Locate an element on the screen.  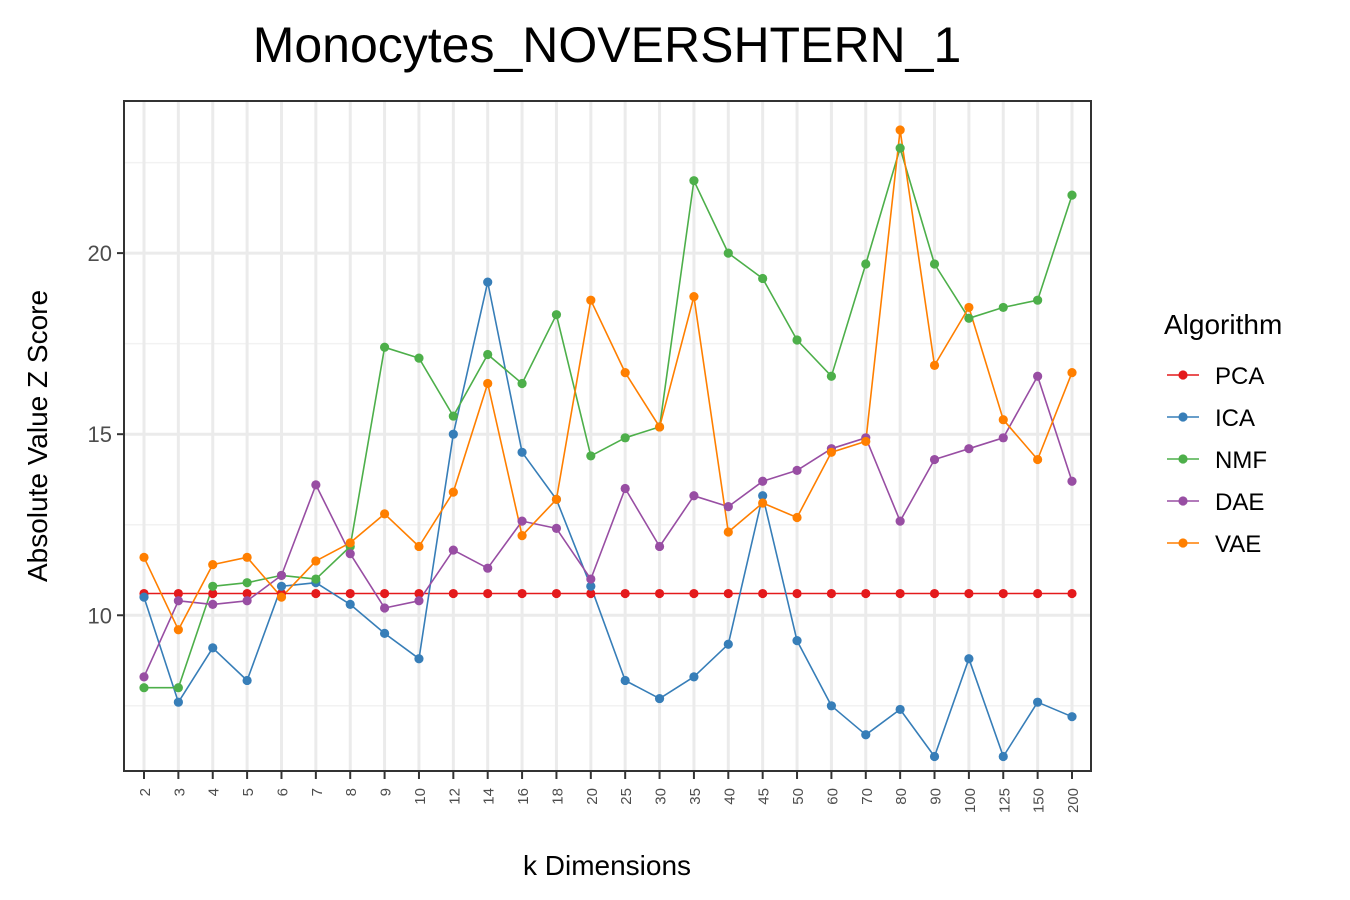
x-tick-label: 200 is located at coordinates (1073, 800).